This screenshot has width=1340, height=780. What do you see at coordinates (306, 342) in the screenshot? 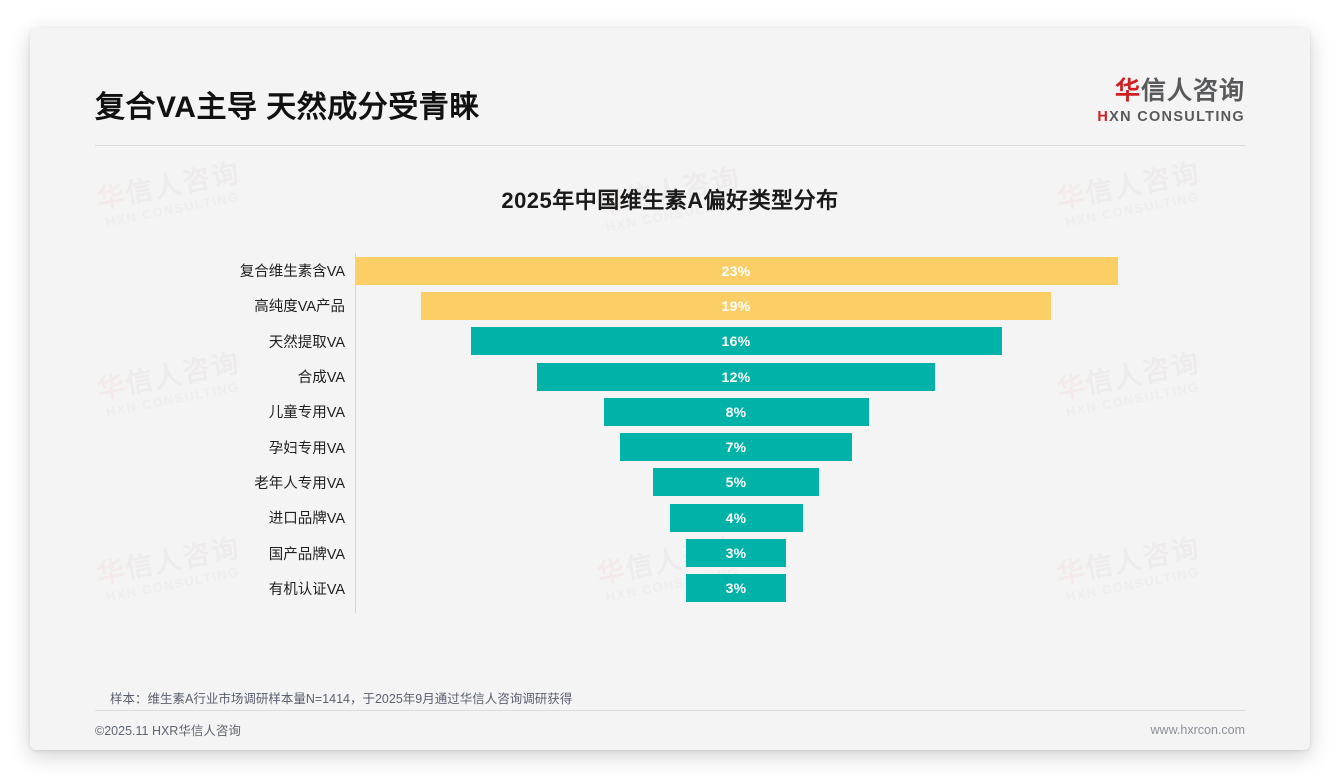
I see `funnel-row-label: 天然提取VA` at bounding box center [306, 342].